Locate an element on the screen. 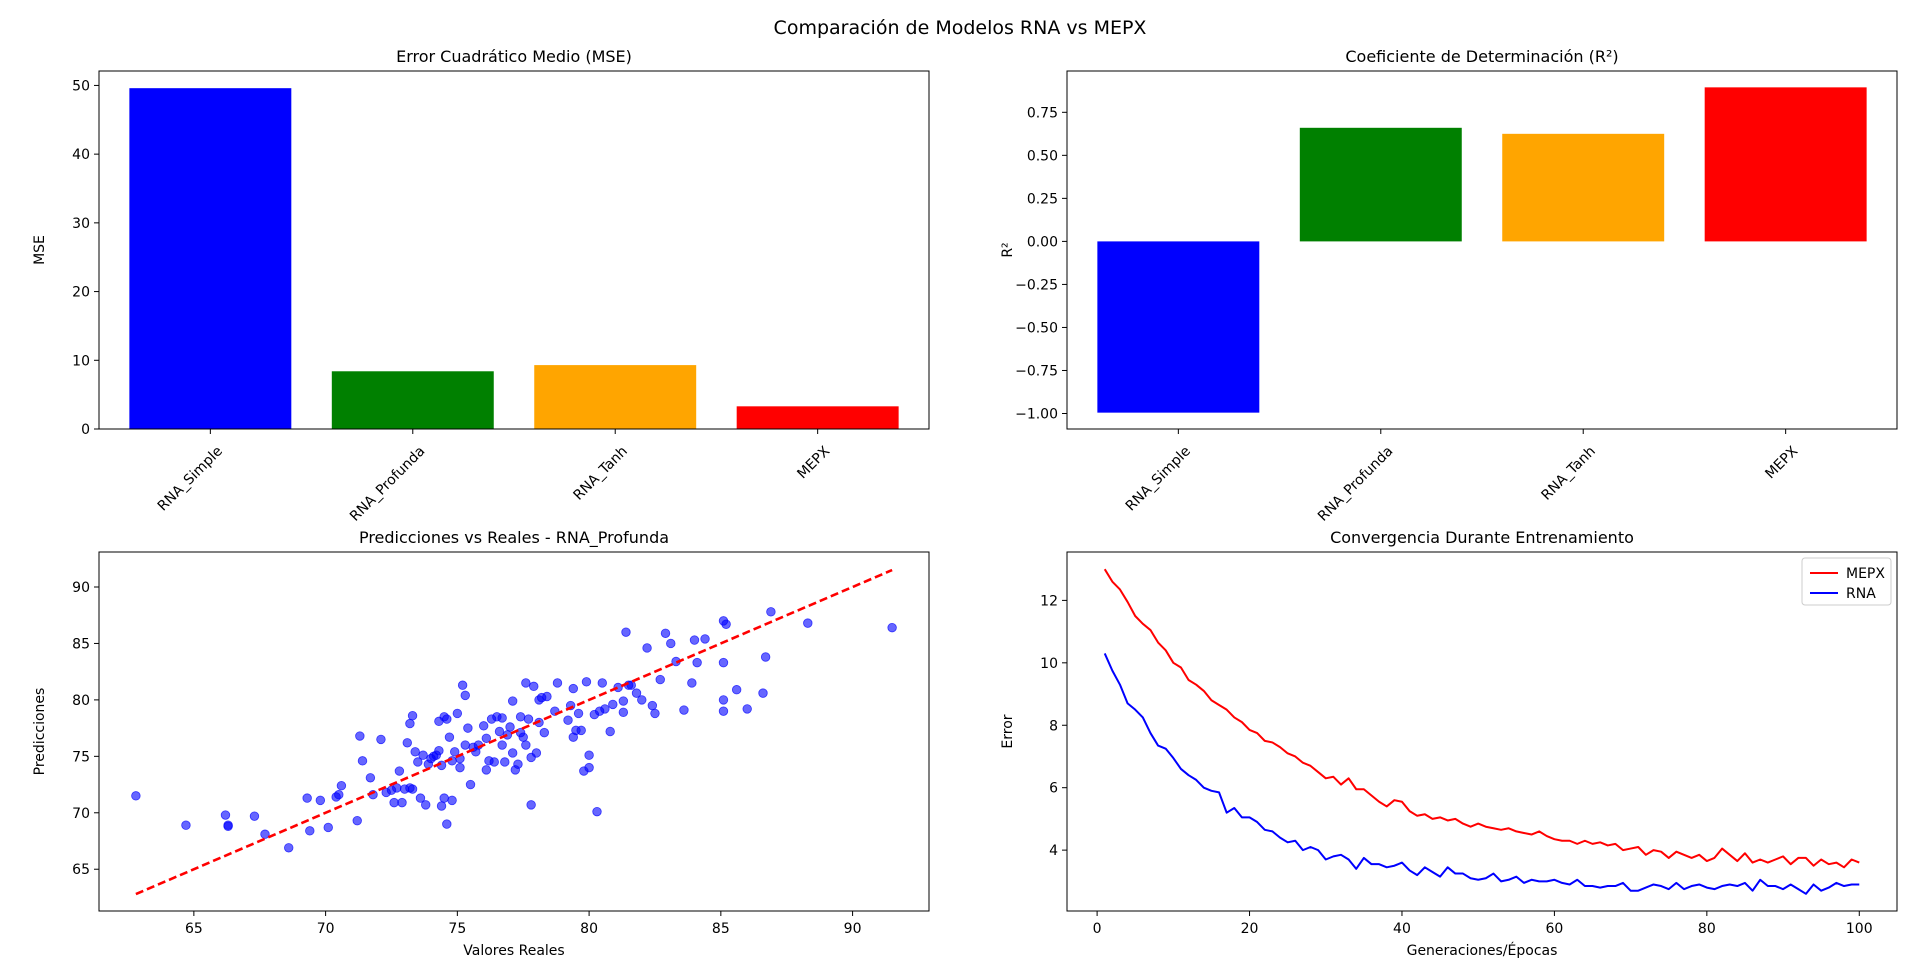  bar-rna-profunda is located at coordinates (1380, 184).